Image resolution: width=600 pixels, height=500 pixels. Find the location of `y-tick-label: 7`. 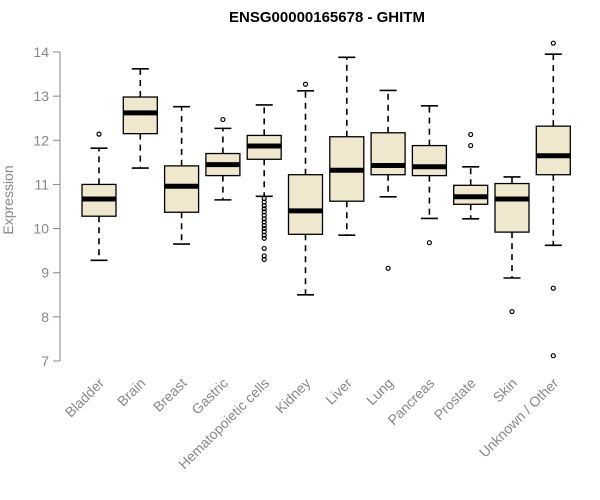

y-tick-label: 7 is located at coordinates (45, 361).